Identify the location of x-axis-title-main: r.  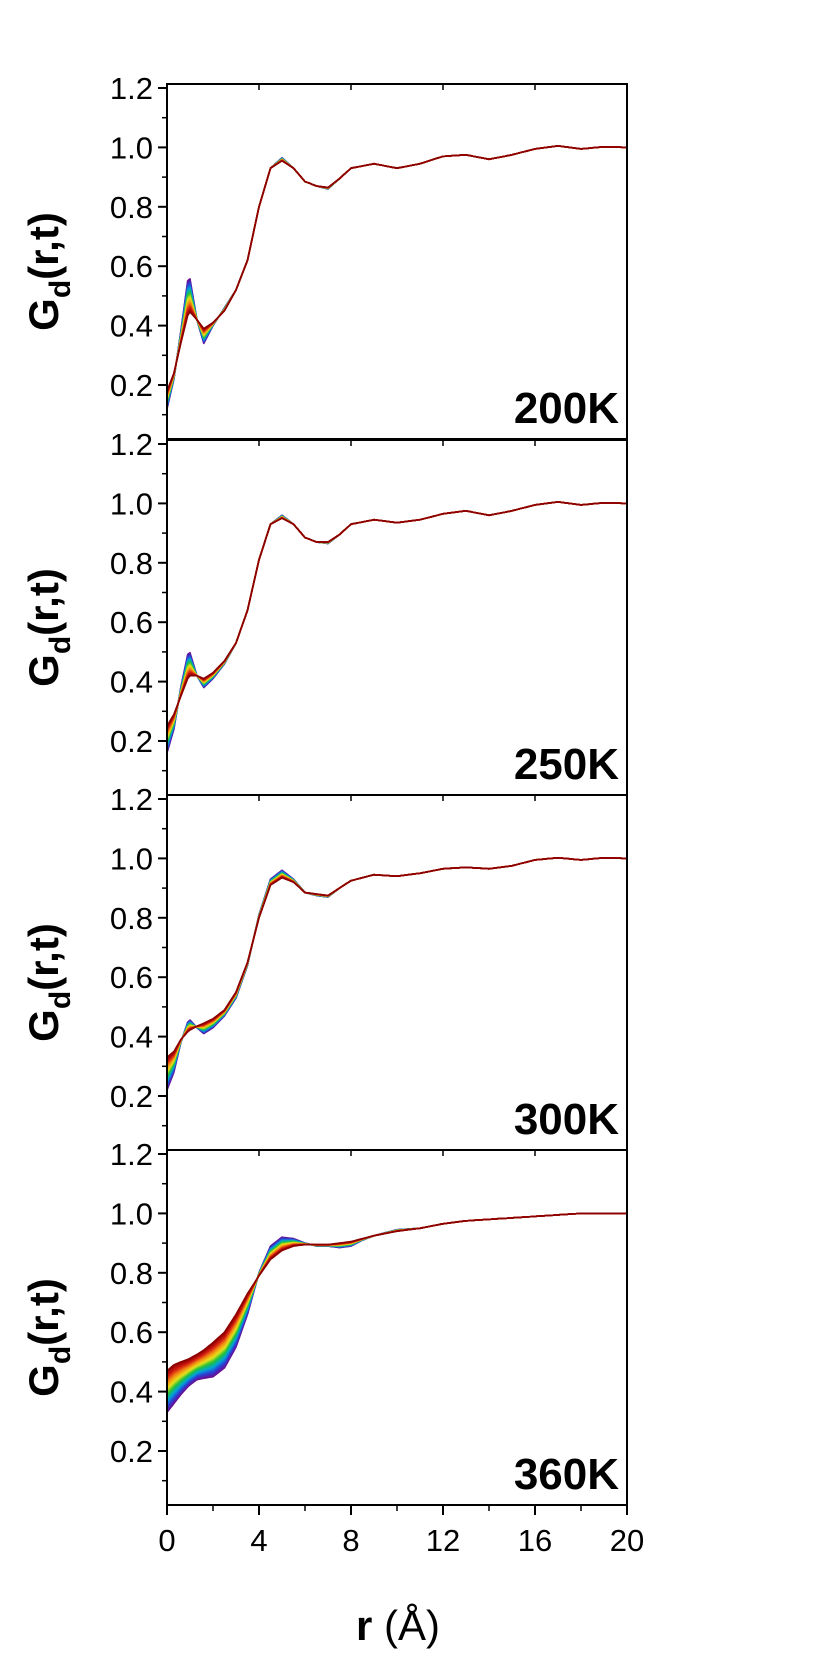
(364, 1625).